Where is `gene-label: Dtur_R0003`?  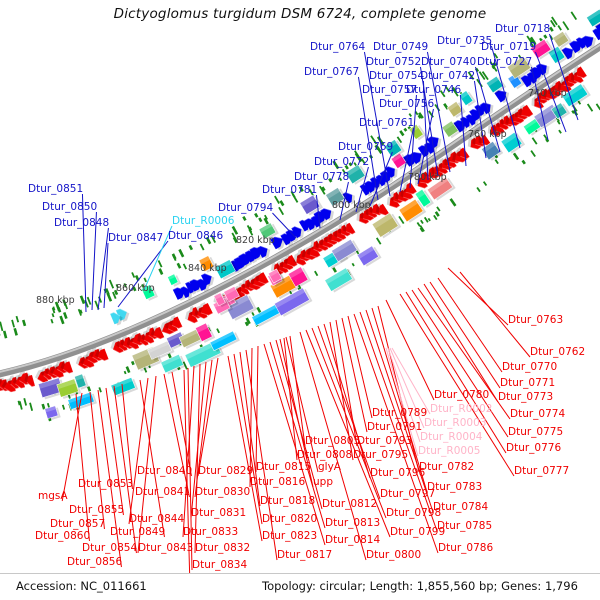 gene-label: Dtur_R0003 is located at coordinates (455, 423).